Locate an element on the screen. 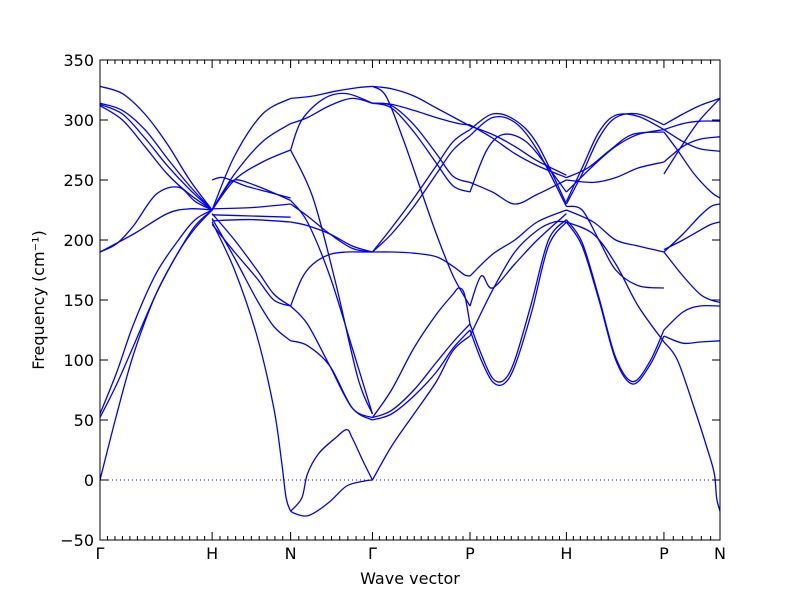 The image size is (800, 600). y-tick-label: 250 is located at coordinates (78, 180).